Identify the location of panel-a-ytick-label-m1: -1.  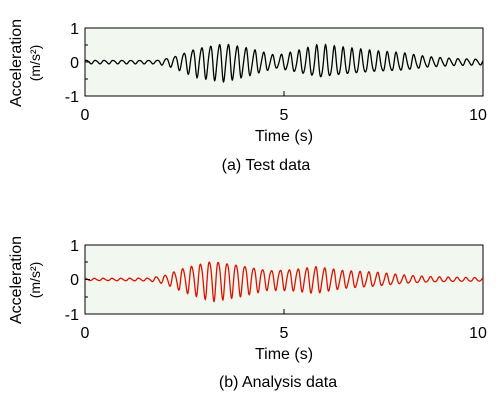
(72, 97).